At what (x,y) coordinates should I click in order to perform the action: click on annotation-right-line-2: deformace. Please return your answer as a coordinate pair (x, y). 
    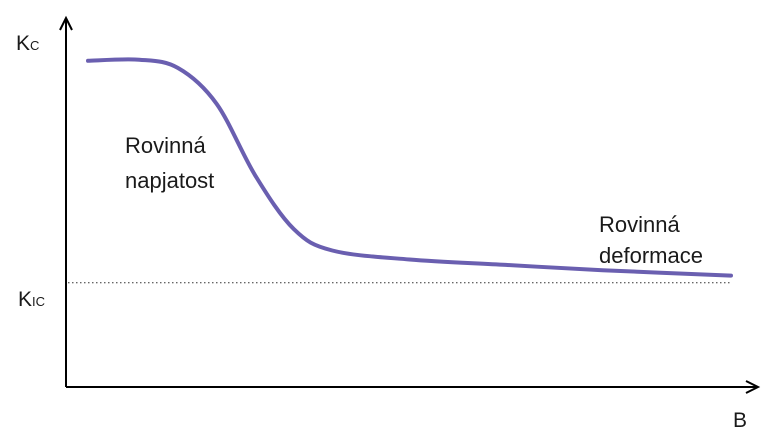
    Looking at the image, I should click on (651, 255).